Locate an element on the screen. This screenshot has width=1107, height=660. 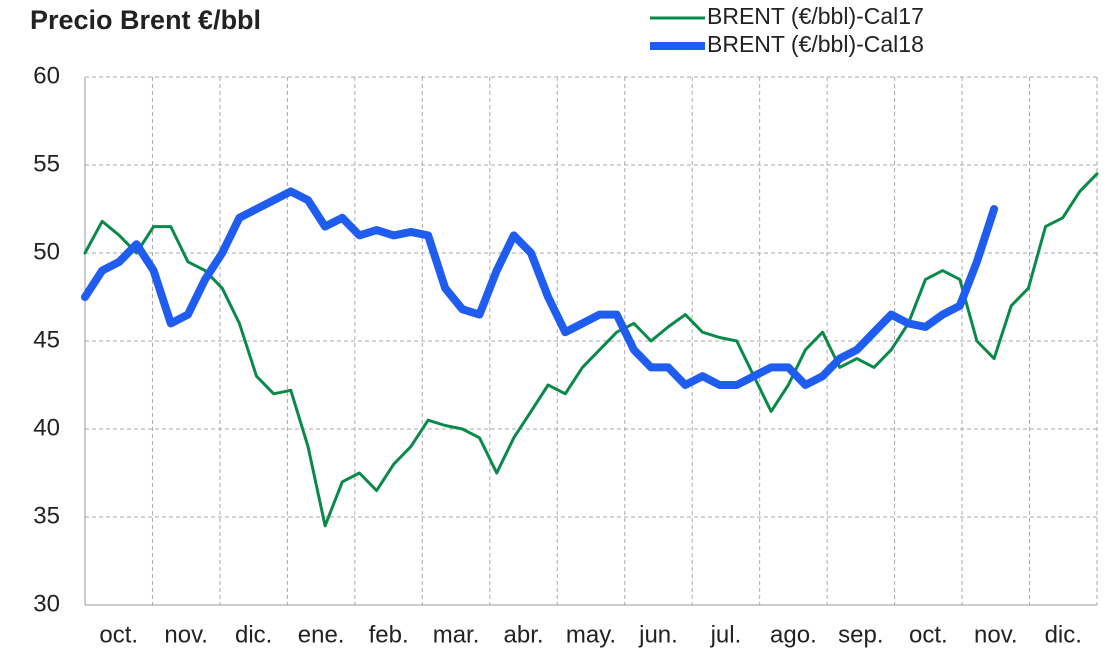
chart-title: Precio Brent €/bbl is located at coordinates (145, 20).